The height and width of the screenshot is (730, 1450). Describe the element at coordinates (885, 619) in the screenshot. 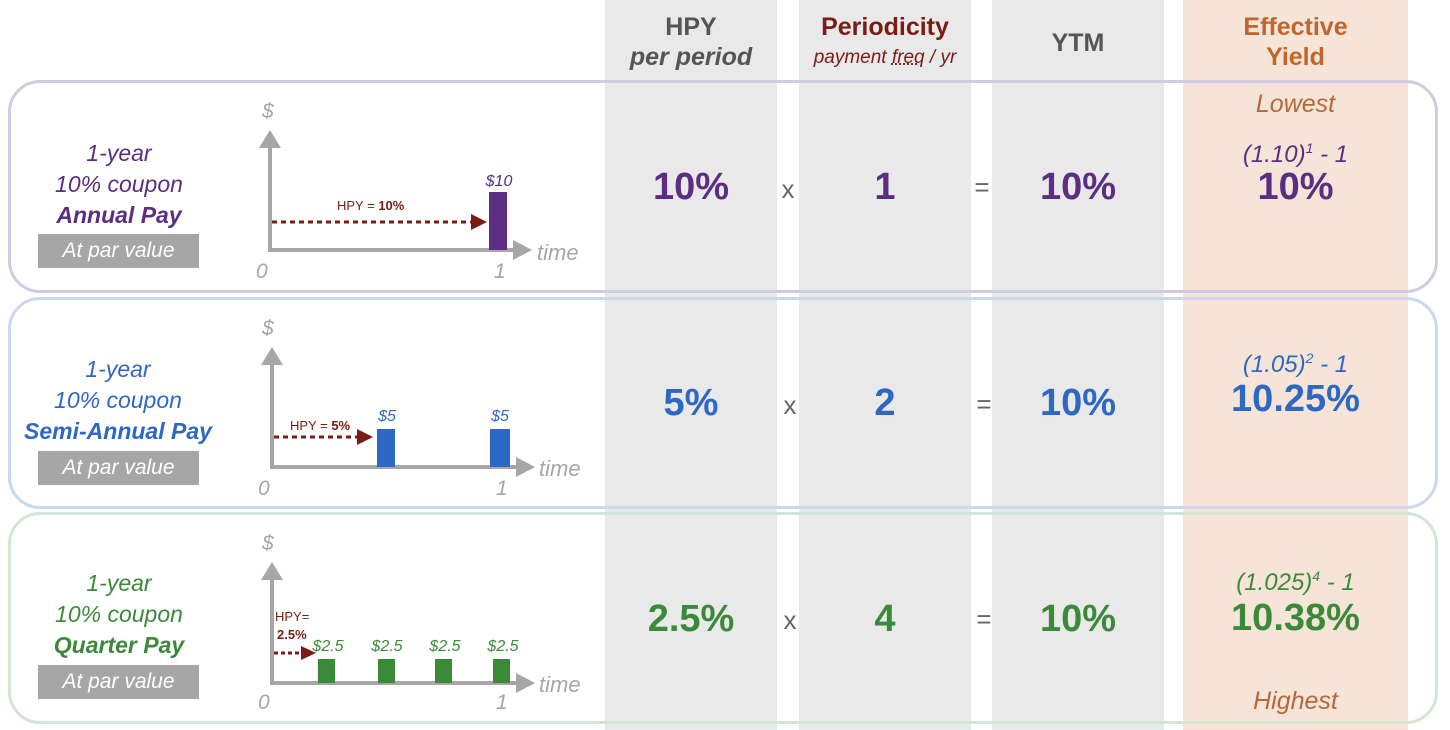

I see `row-quarter-periodicity: 4` at that location.